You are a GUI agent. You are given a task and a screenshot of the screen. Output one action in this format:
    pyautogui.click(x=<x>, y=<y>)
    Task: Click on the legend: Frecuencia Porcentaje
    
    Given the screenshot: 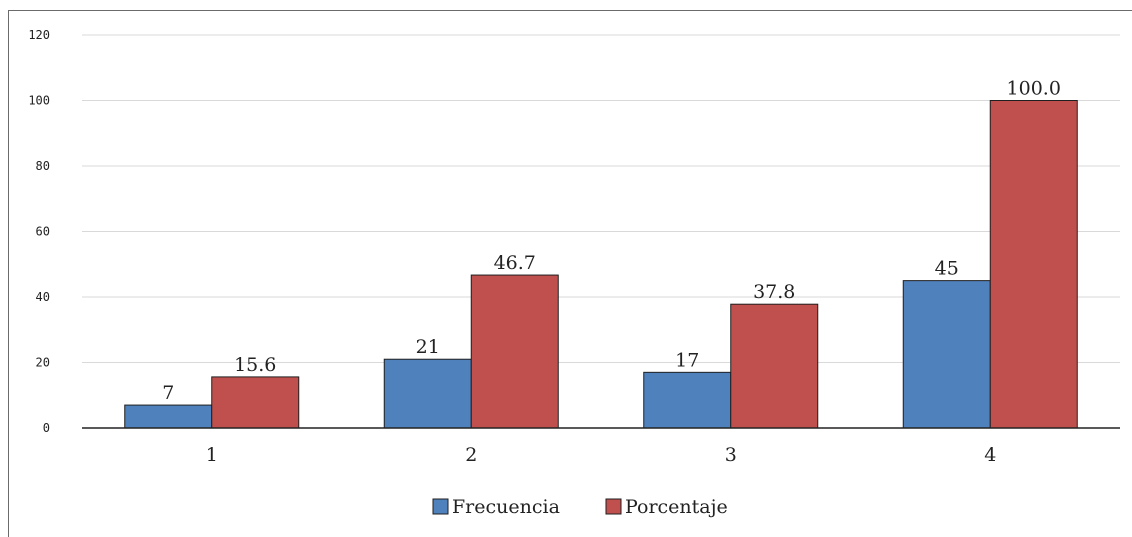 What is the action you would take?
    pyautogui.click(x=580, y=507)
    